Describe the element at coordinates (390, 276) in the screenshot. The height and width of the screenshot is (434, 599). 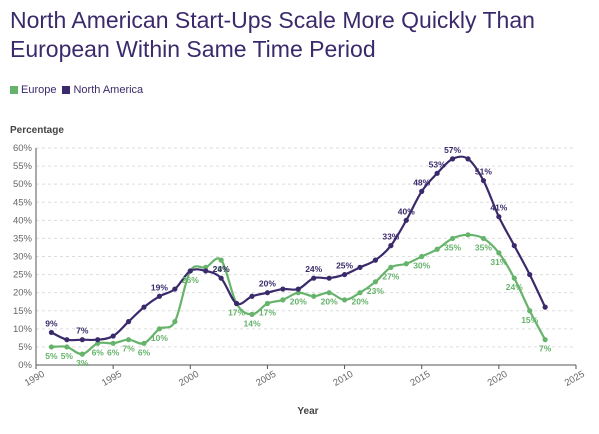
I see `data-label-europe: 27%` at that location.